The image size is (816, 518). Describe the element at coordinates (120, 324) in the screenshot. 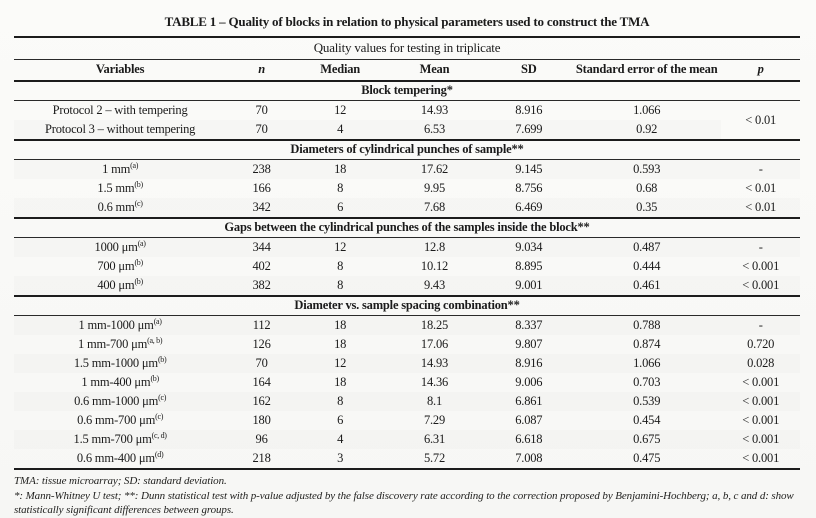

I see `variable-cell: 1 mm-1000 μm(a)` at that location.